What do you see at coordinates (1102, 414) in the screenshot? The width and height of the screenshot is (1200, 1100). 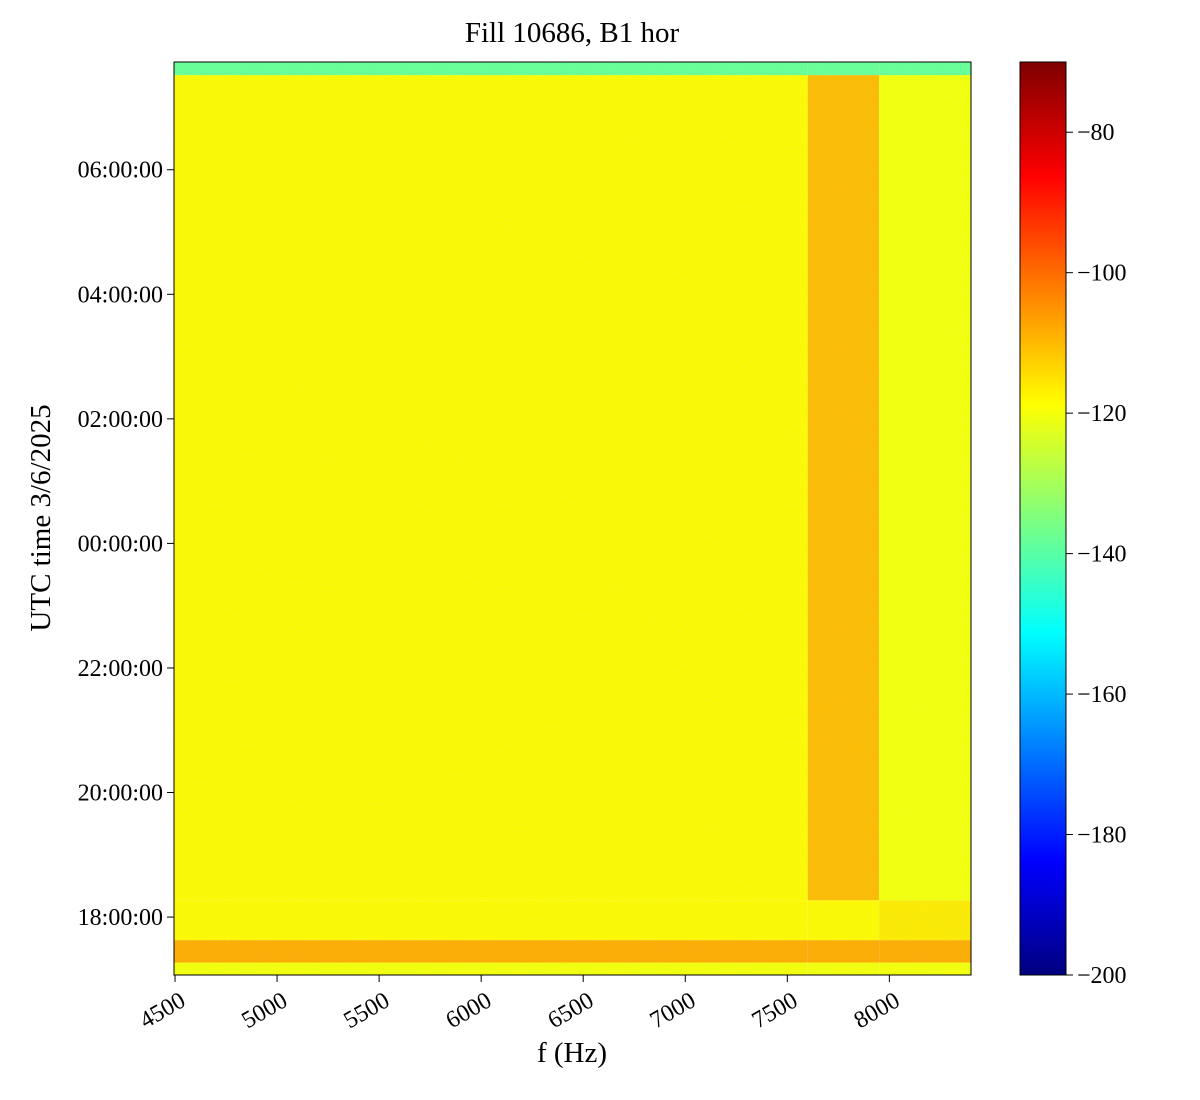 I see `colorbar-tick-label: −120` at bounding box center [1102, 414].